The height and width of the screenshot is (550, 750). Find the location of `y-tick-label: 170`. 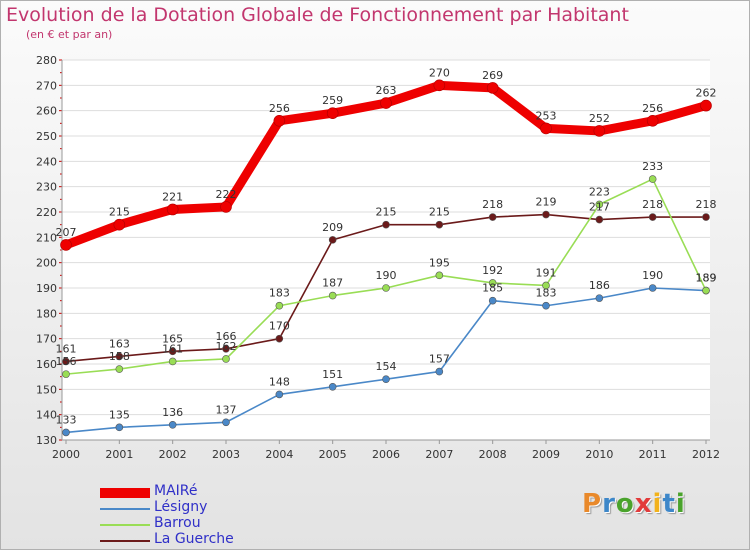

y-tick-label: 170 is located at coordinates (46, 339).